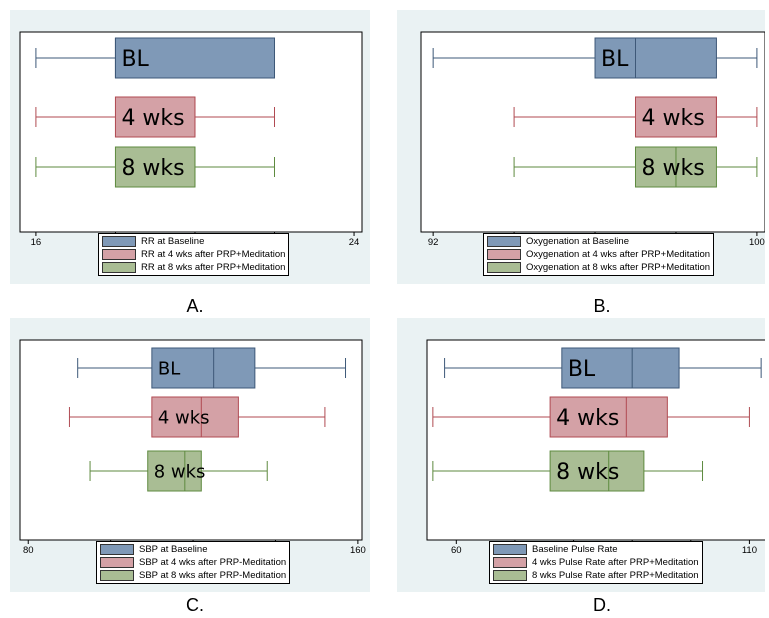 Image resolution: width=769 pixels, height=618 pixels. What do you see at coordinates (358, 550) in the screenshot?
I see `x-tick-label: 160` at bounding box center [358, 550].